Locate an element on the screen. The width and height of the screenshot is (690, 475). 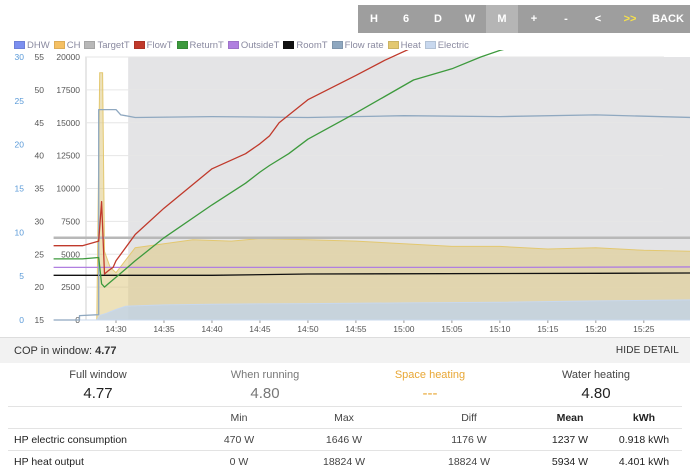
stats-cell: 0.918 kWh is located at coordinates (644, 439).